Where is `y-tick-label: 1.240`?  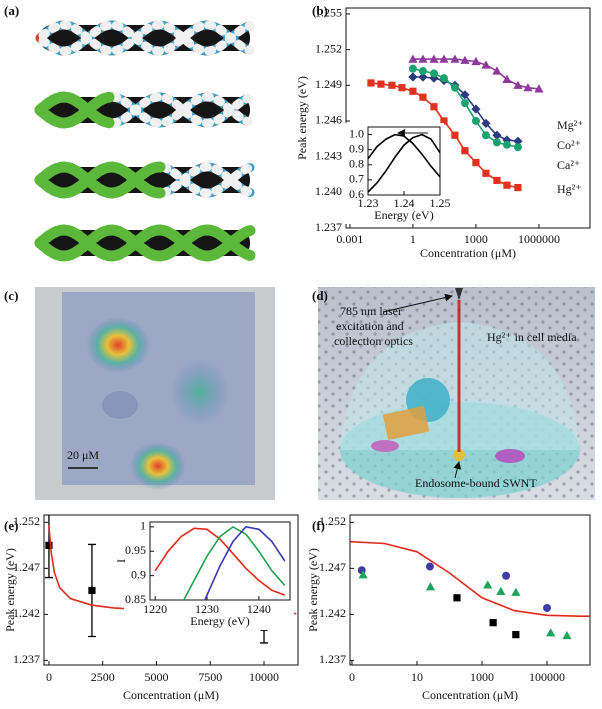
y-tick-label: 1.240 is located at coordinates (328, 191).